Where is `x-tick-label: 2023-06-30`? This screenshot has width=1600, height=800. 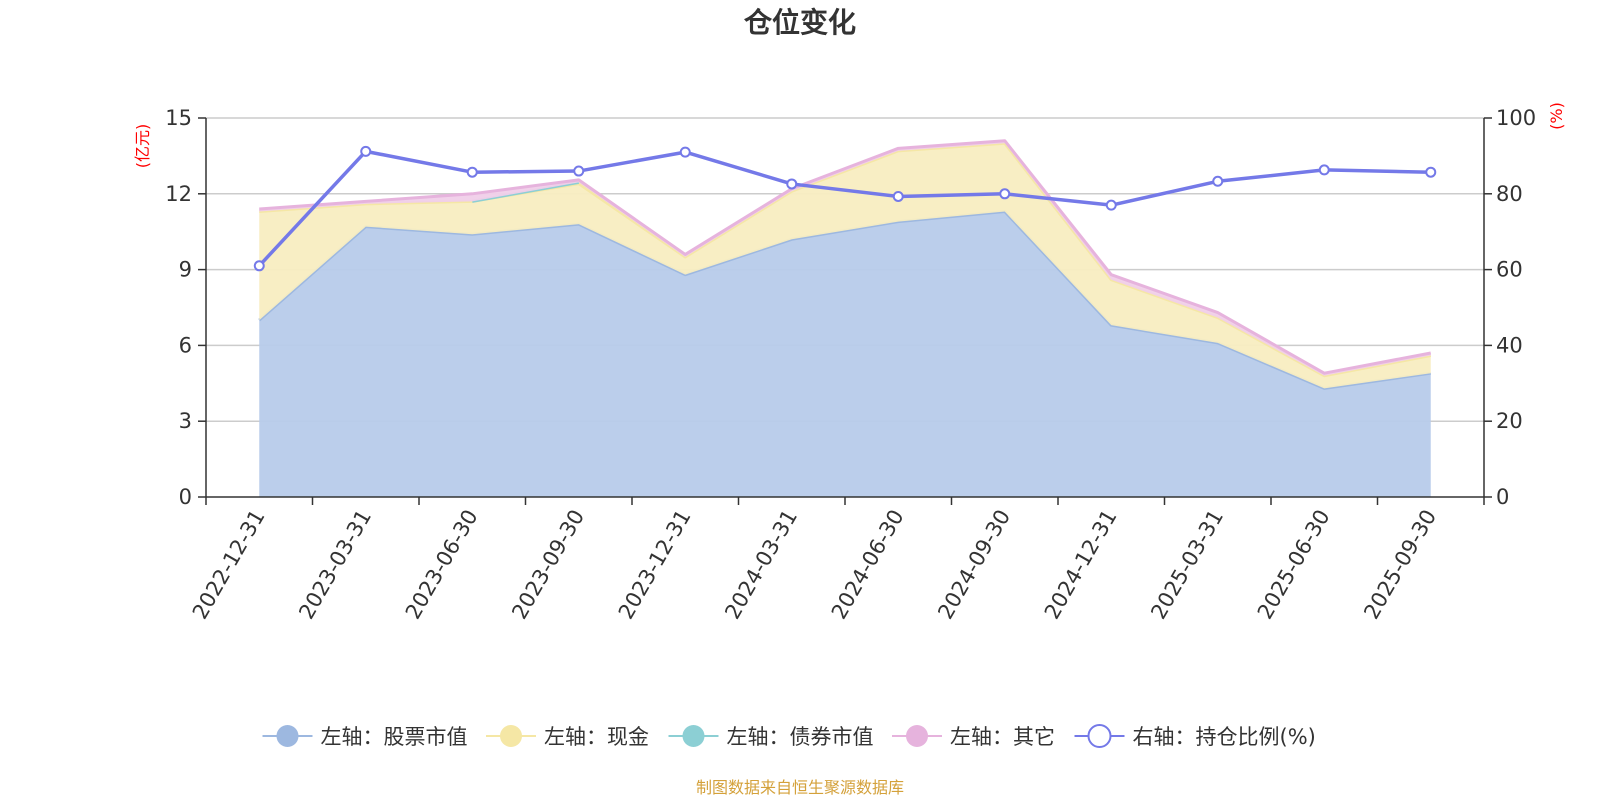 x-tick-label: 2023-06-30 is located at coordinates (442, 565).